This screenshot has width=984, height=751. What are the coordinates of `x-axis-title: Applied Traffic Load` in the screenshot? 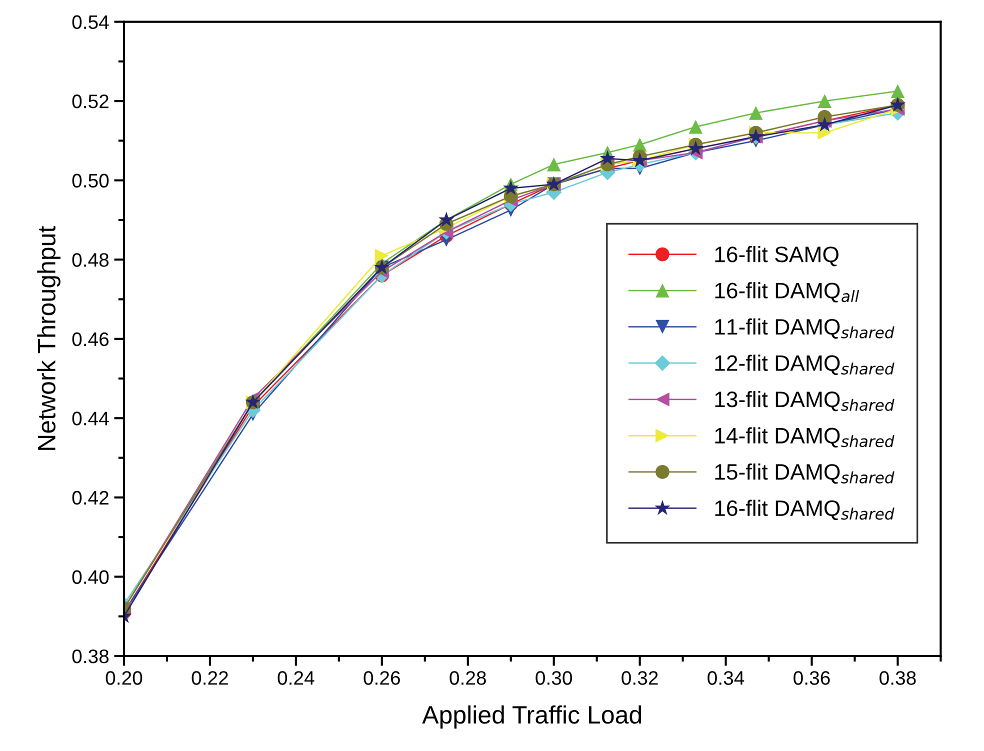 It's located at (532, 717).